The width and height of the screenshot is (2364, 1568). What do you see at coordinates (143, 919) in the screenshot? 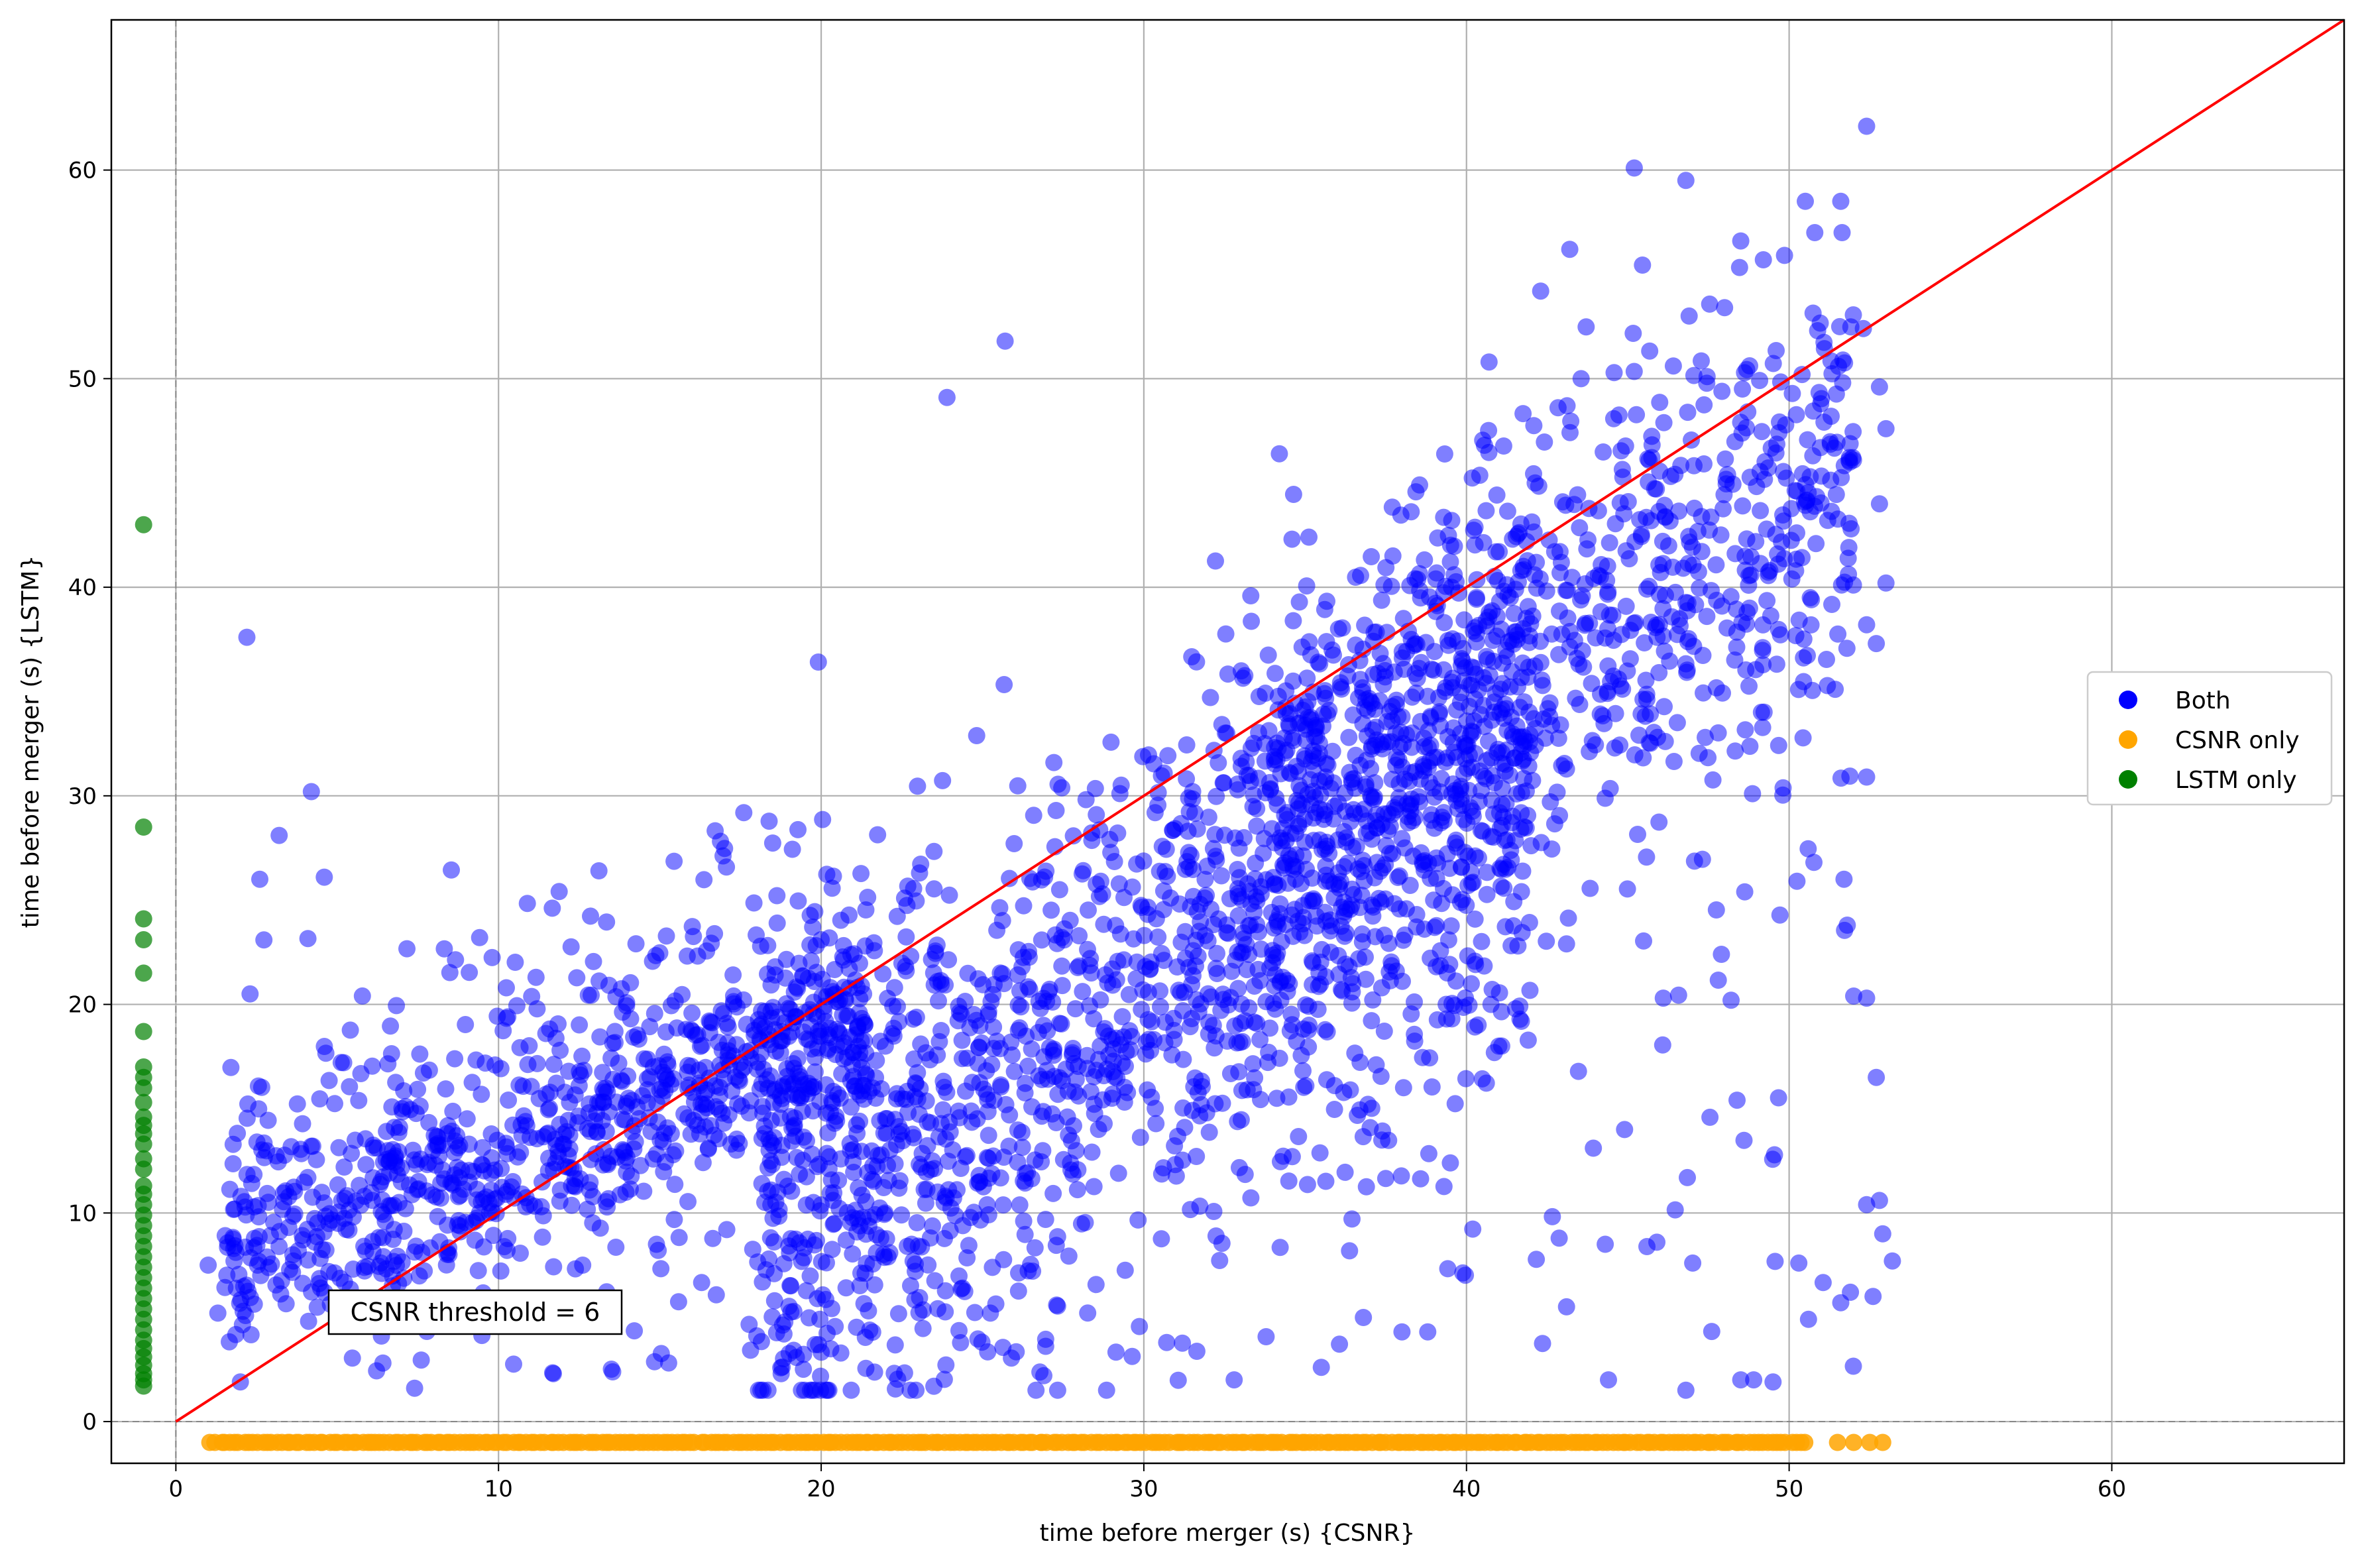
I see `point-lstm-only` at bounding box center [143, 919].